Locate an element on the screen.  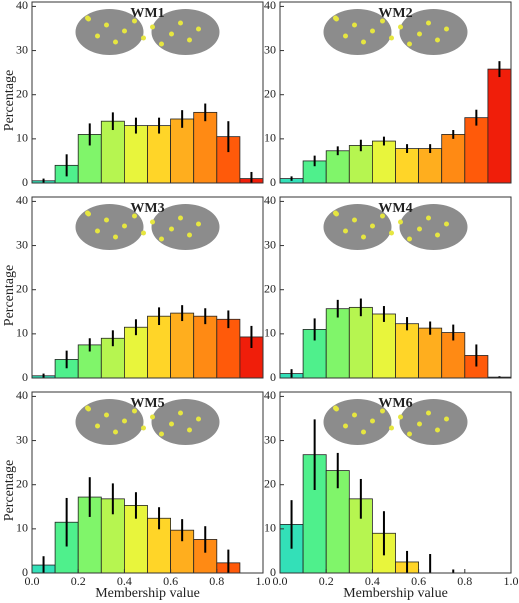
panel-title: WM6 is located at coordinates (395, 403).